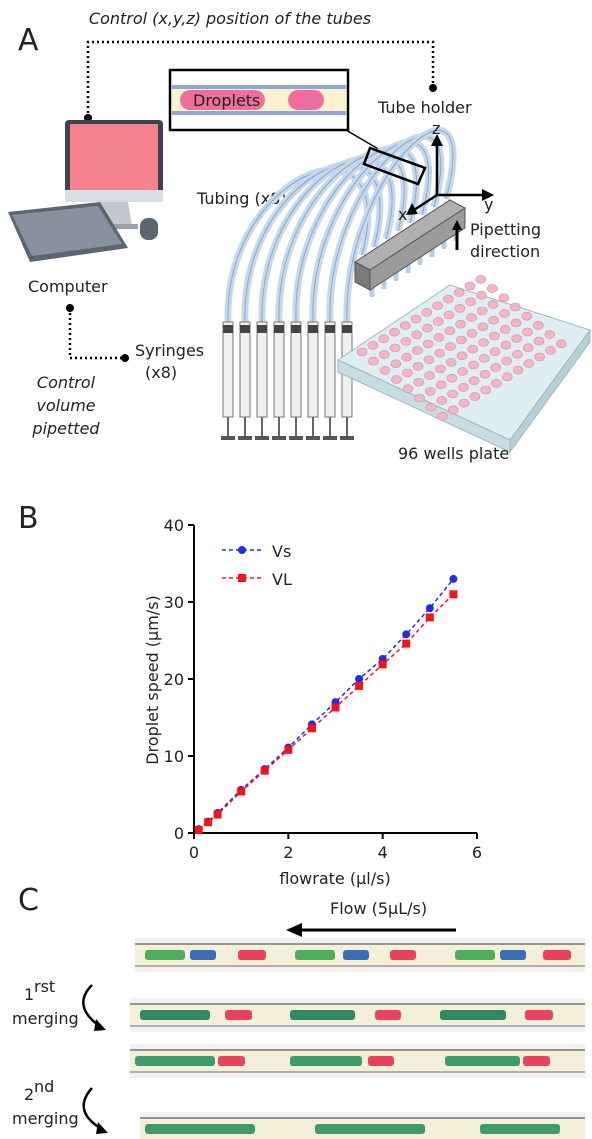  Describe the element at coordinates (357, 1038) in the screenshot. I see `droplet-strips` at that location.